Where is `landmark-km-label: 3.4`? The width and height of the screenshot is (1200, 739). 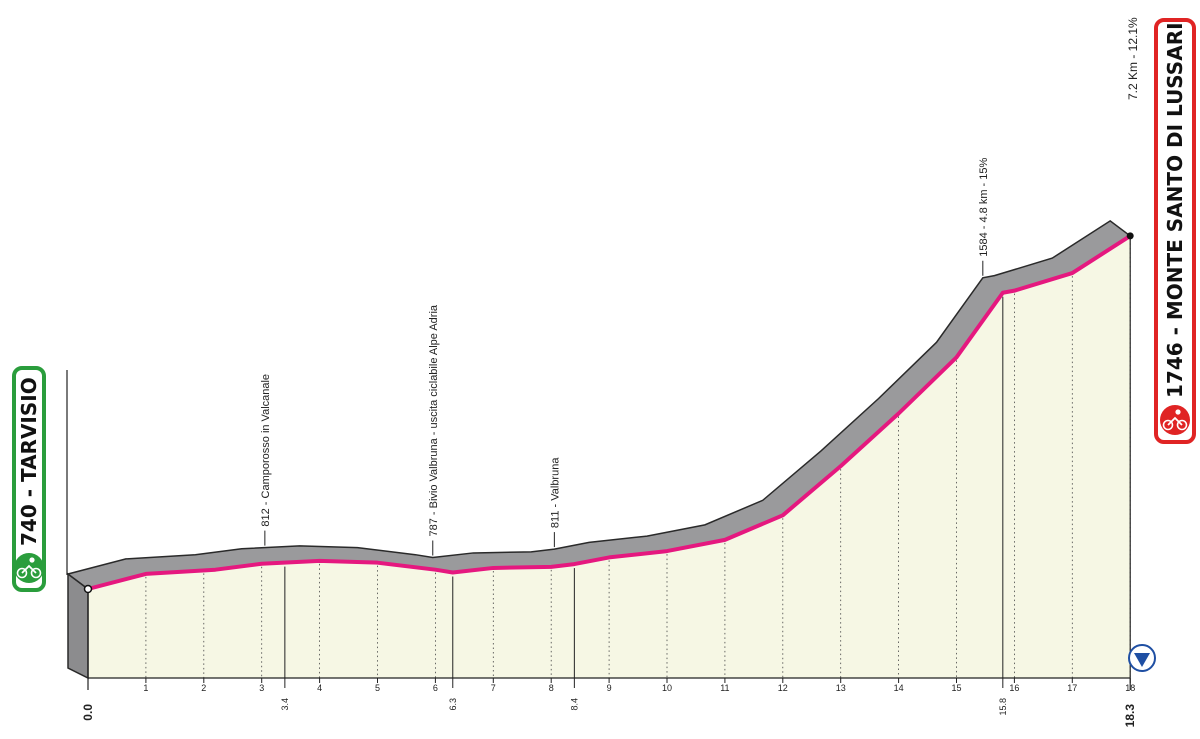 landmark-km-label: 3.4 is located at coordinates (285, 704).